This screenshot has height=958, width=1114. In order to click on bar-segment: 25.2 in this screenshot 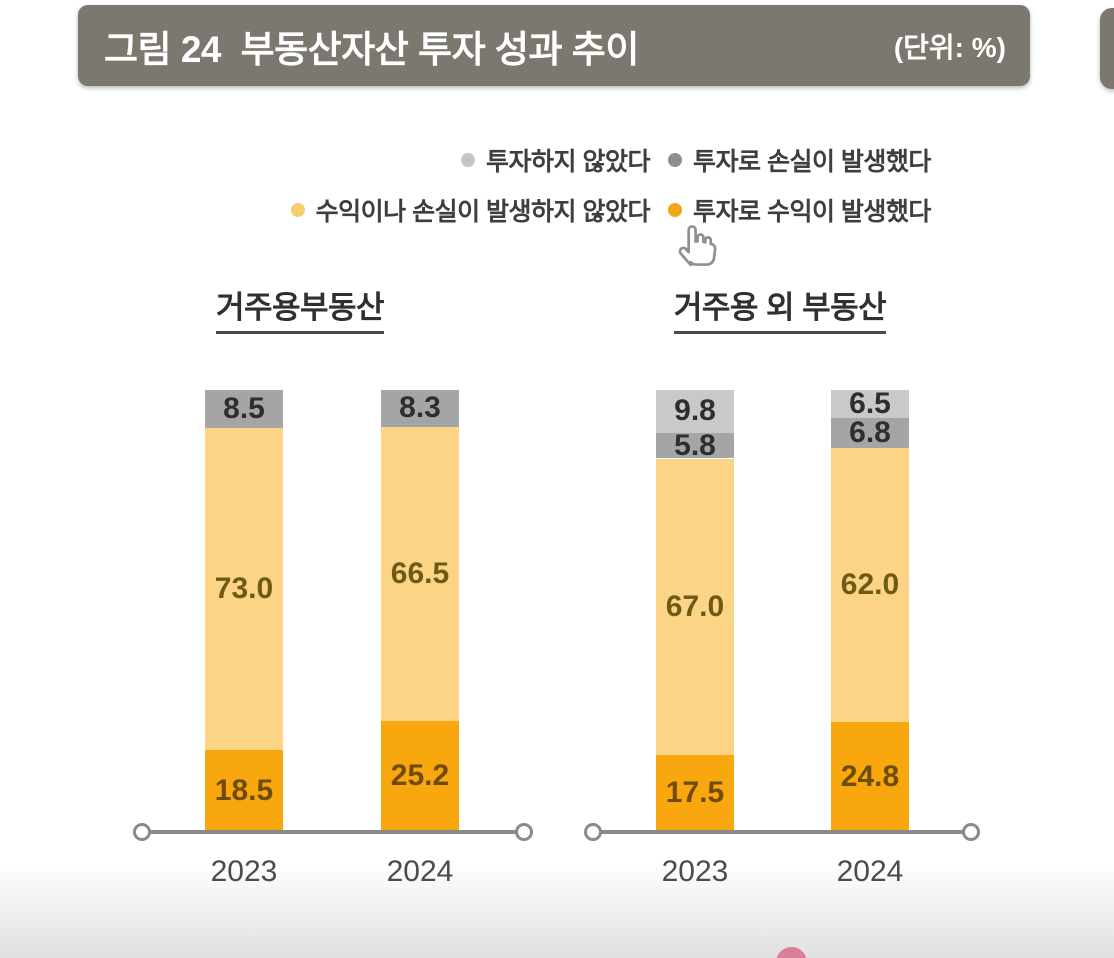, I will do `click(420, 776)`.